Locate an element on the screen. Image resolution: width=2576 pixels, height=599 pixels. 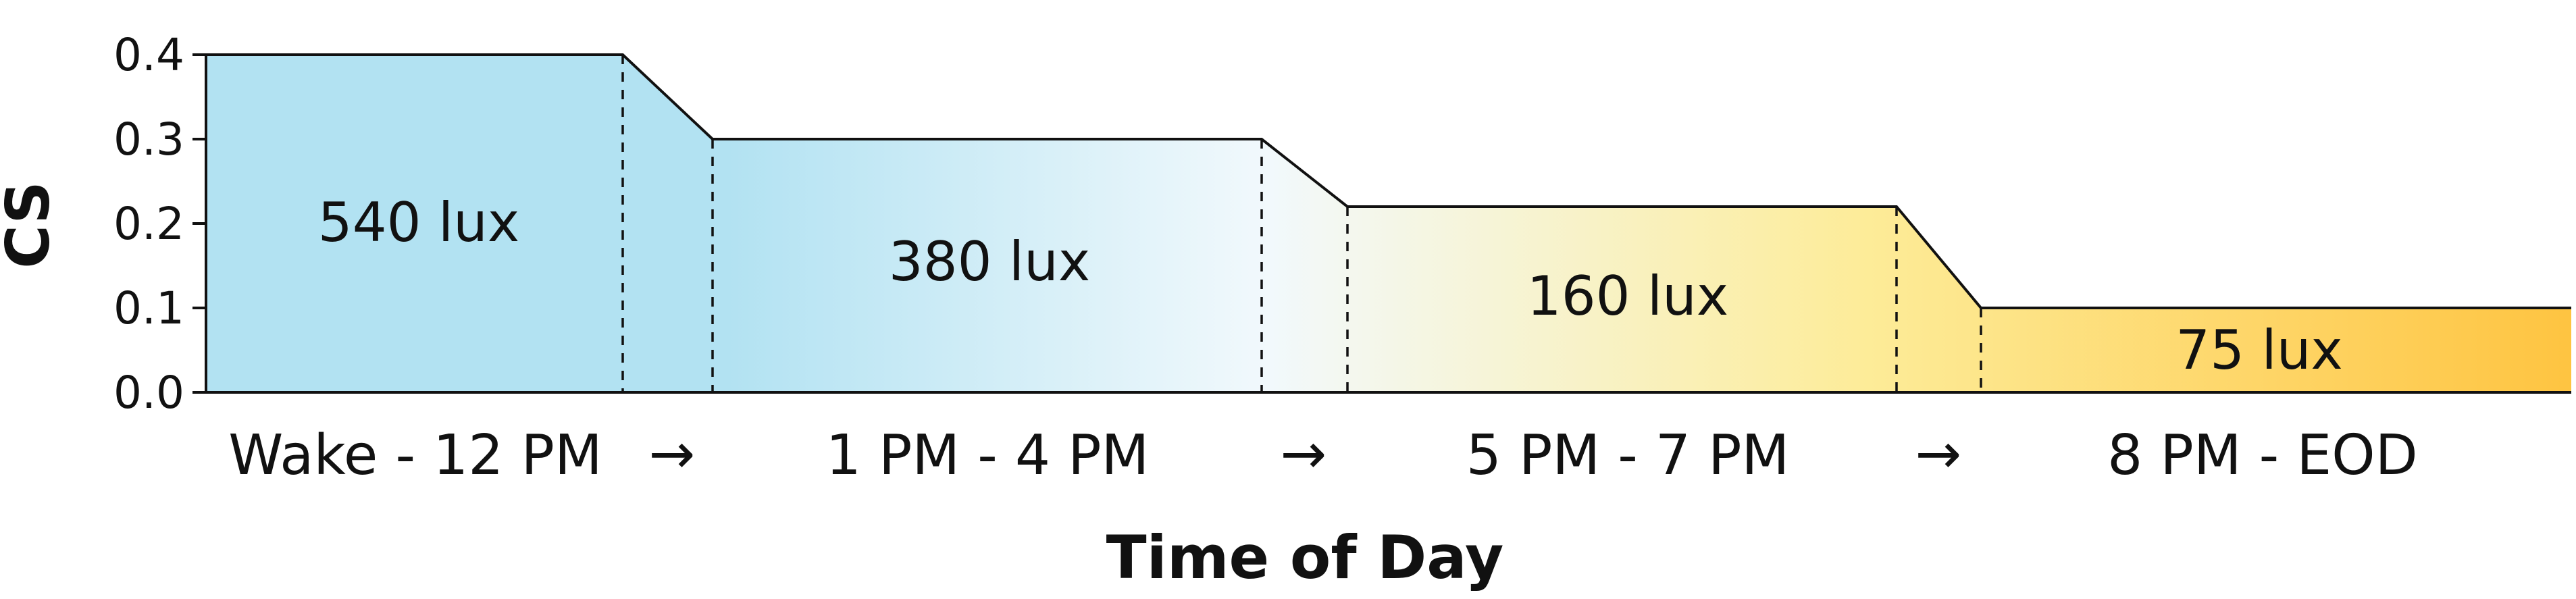
y-axis-title: CS is located at coordinates (31, 225).